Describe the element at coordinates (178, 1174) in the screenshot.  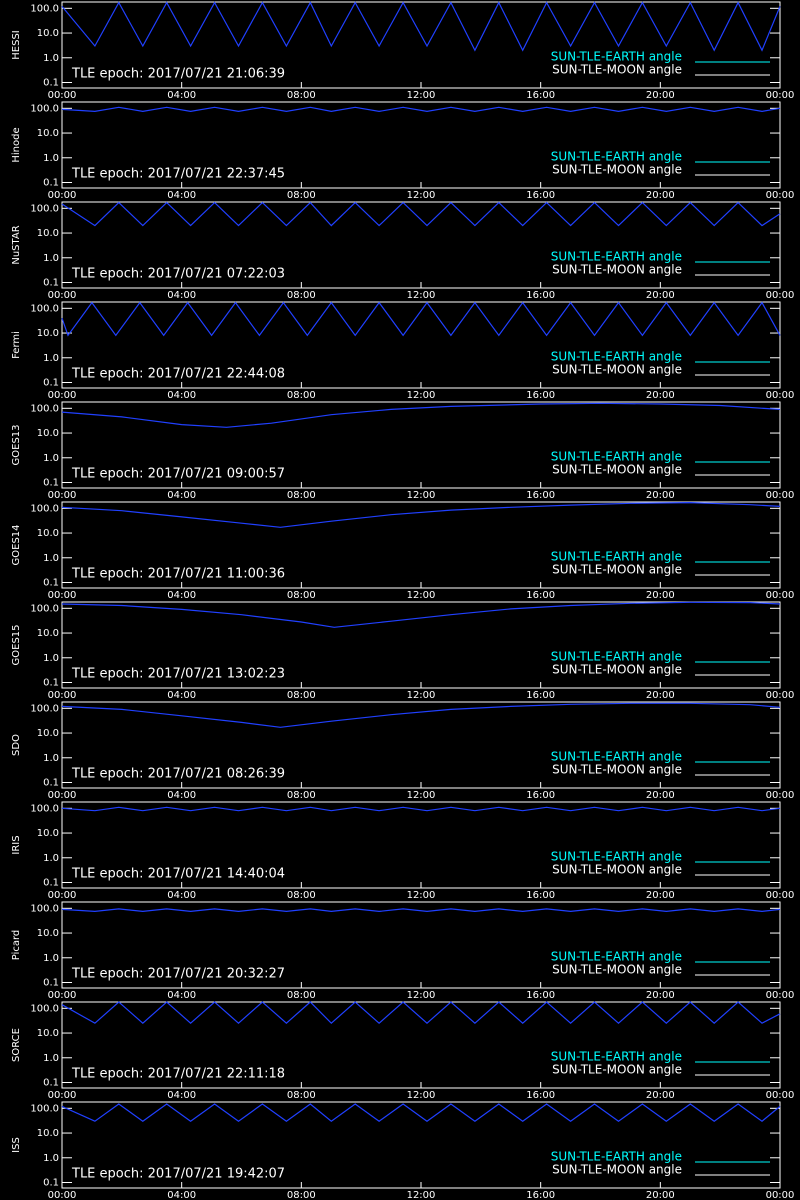
I see `annotation: TLE epoch: 2017/07/21 19:42:07` at that location.